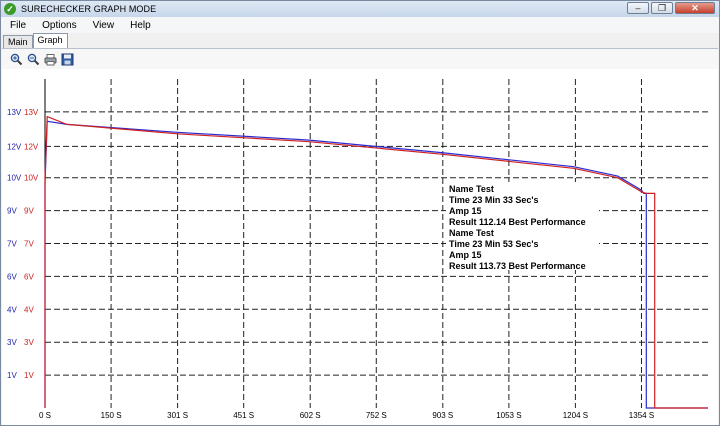  I want to click on x-tick-label: 602 S, so click(310, 415).